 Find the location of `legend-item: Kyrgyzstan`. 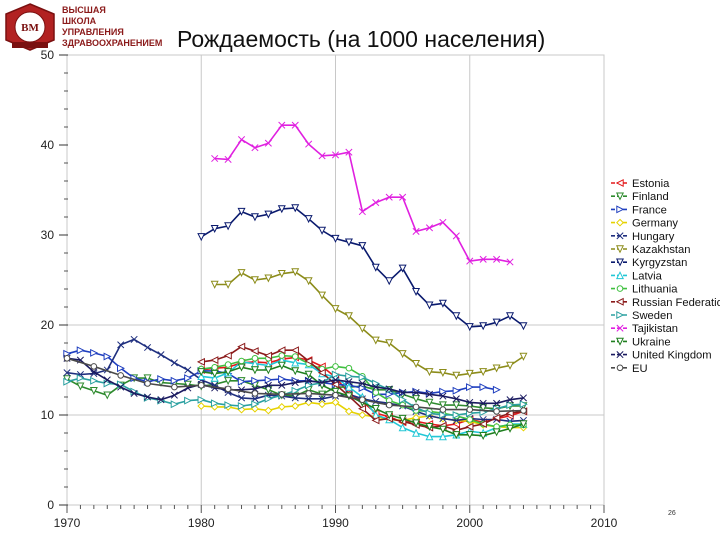

legend-item: Kyrgyzstan is located at coordinates (649, 263).